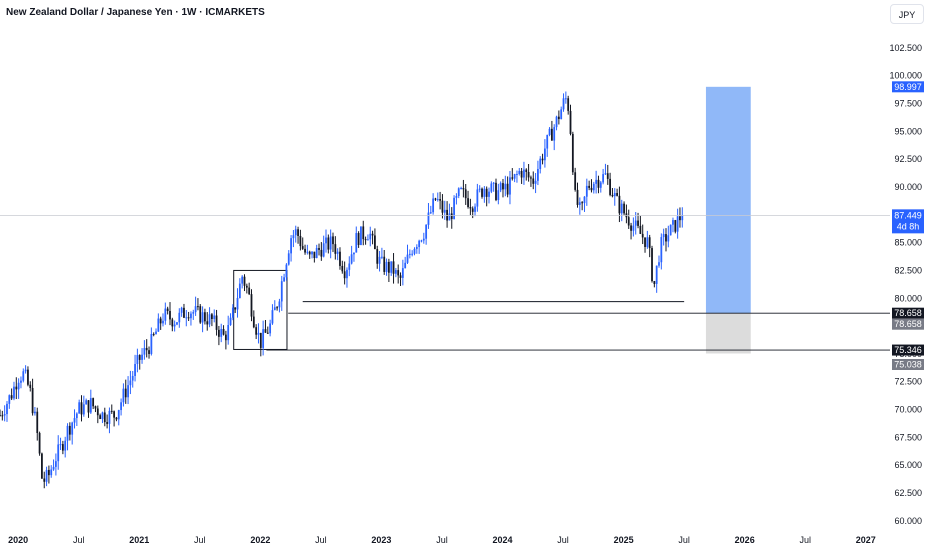  I want to click on currency-button: JPY, so click(907, 14).